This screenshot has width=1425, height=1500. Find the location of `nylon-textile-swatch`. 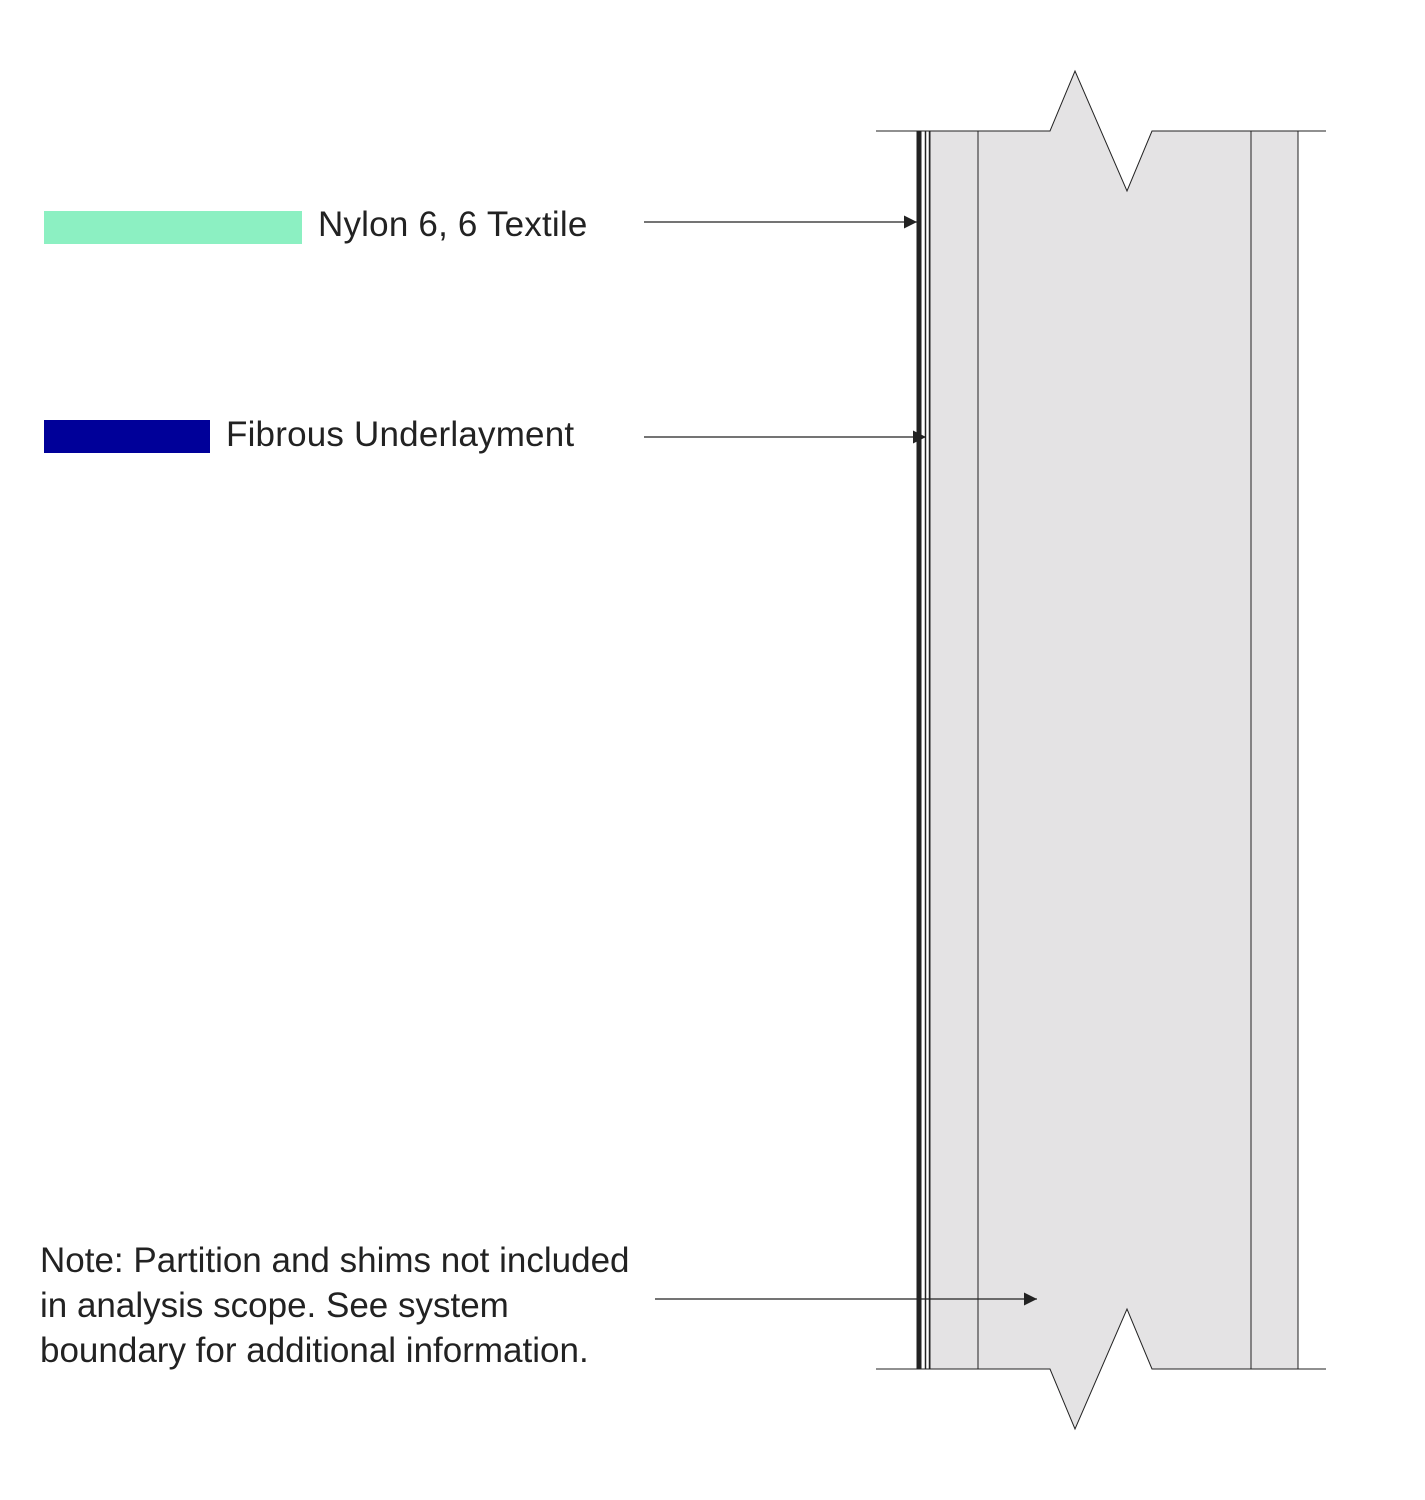

nylon-textile-swatch is located at coordinates (173, 227).